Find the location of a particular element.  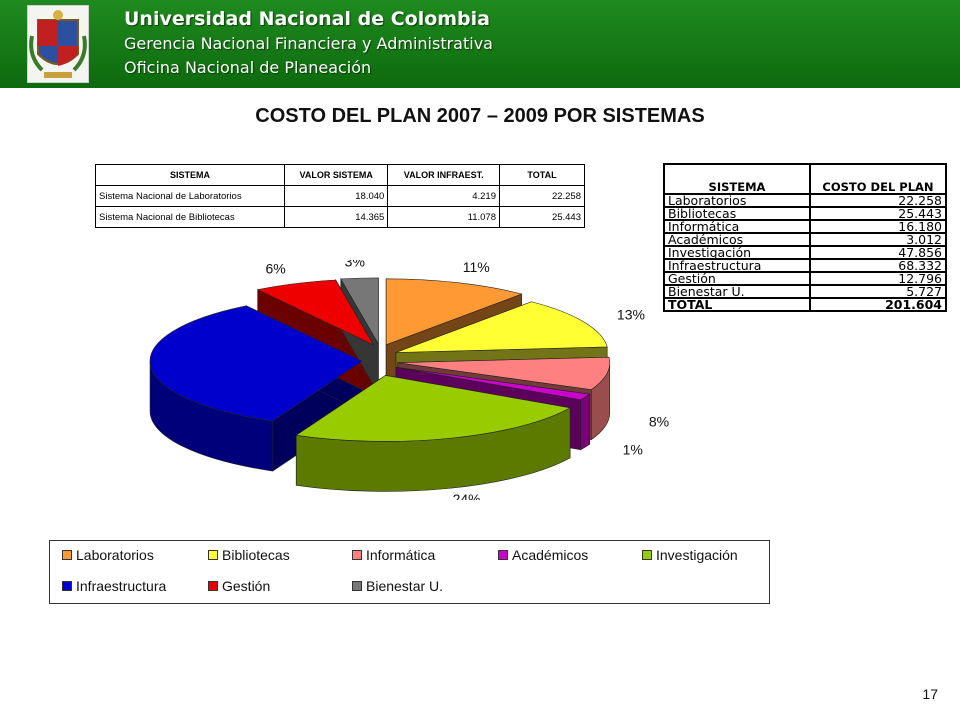

costo-cell: 25.443 is located at coordinates (878, 213).